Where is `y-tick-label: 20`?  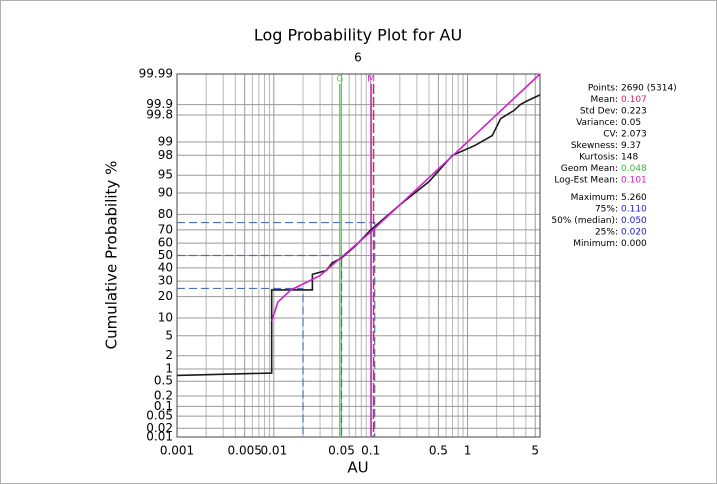
y-tick-label: 20 is located at coordinates (165, 296).